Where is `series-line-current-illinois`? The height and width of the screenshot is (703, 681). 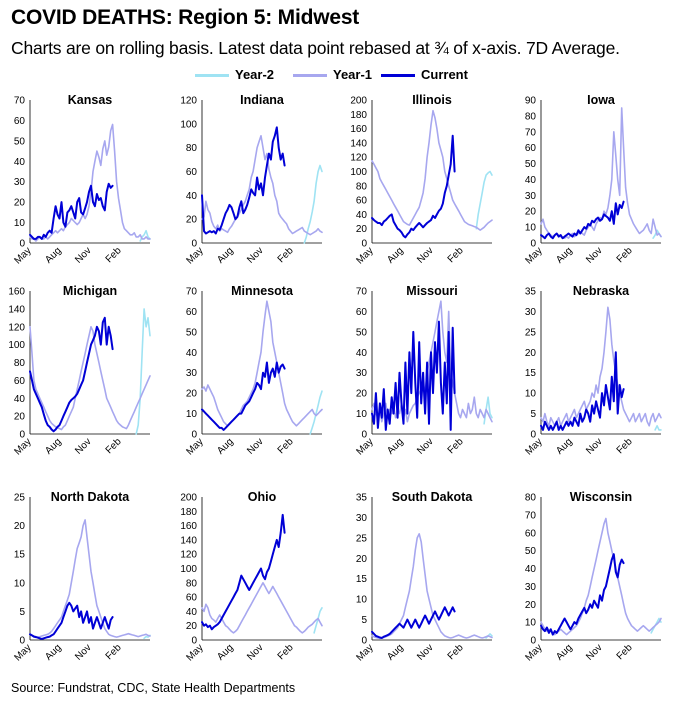 series-line-current-illinois is located at coordinates (413, 186).